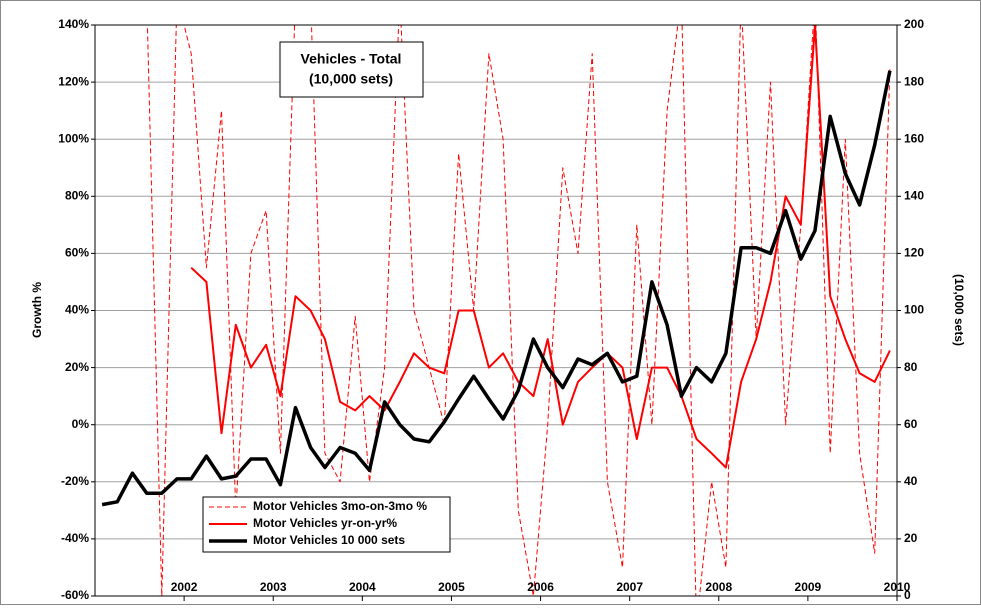 Image resolution: width=981 pixels, height=610 pixels. What do you see at coordinates (351, 59) in the screenshot?
I see `chart-title: Vehicles - Total` at bounding box center [351, 59].